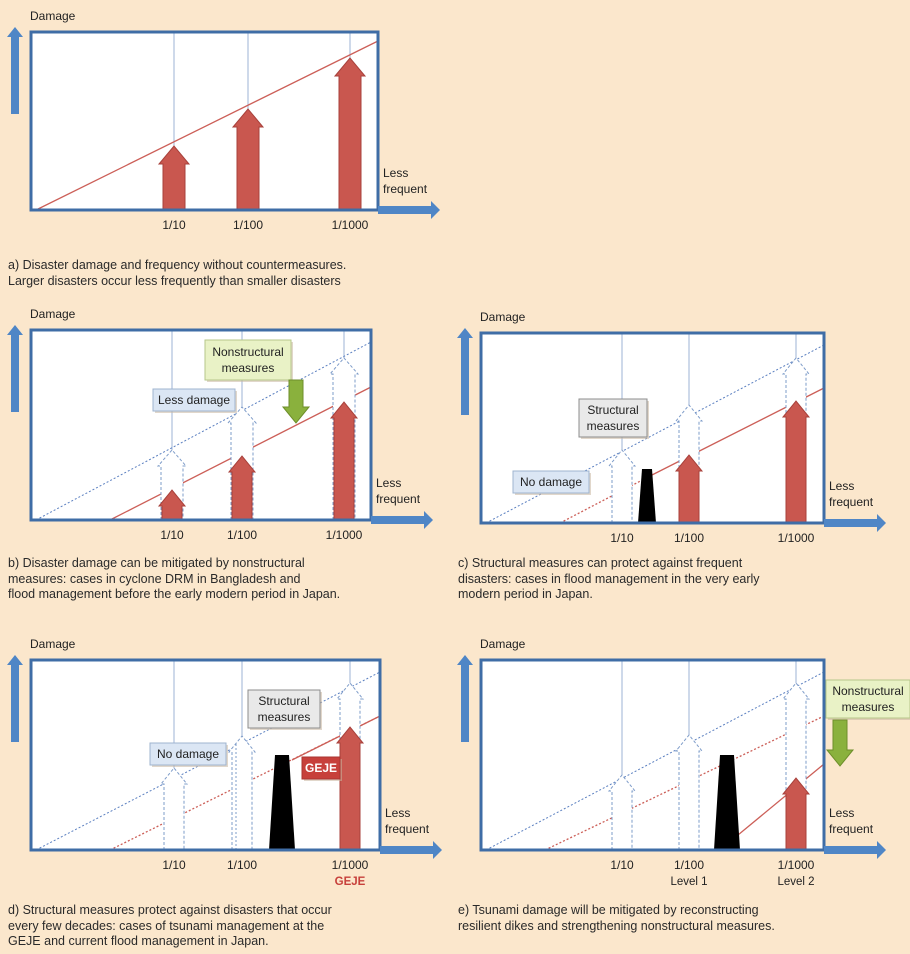 Image resolution: width=910 pixels, height=954 pixels. I want to click on panel-e-plot-area, so click(652, 755).